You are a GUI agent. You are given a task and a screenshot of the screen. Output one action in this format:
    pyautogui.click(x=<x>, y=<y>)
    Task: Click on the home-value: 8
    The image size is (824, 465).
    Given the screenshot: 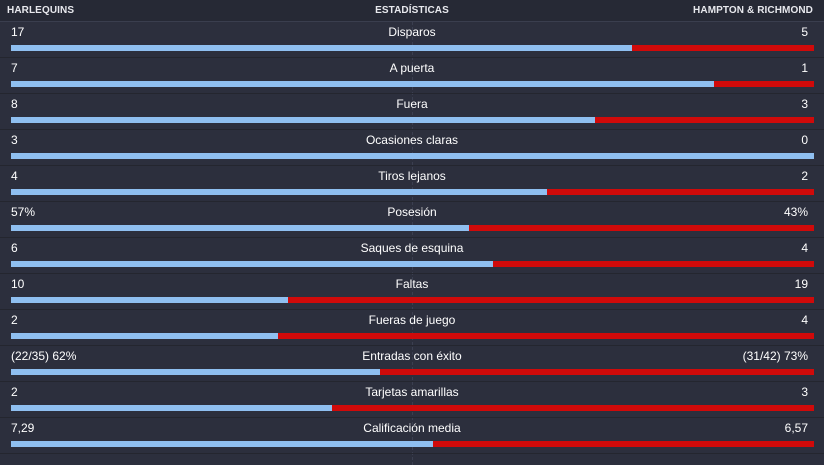 What is the action you would take?
    pyautogui.click(x=14, y=104)
    